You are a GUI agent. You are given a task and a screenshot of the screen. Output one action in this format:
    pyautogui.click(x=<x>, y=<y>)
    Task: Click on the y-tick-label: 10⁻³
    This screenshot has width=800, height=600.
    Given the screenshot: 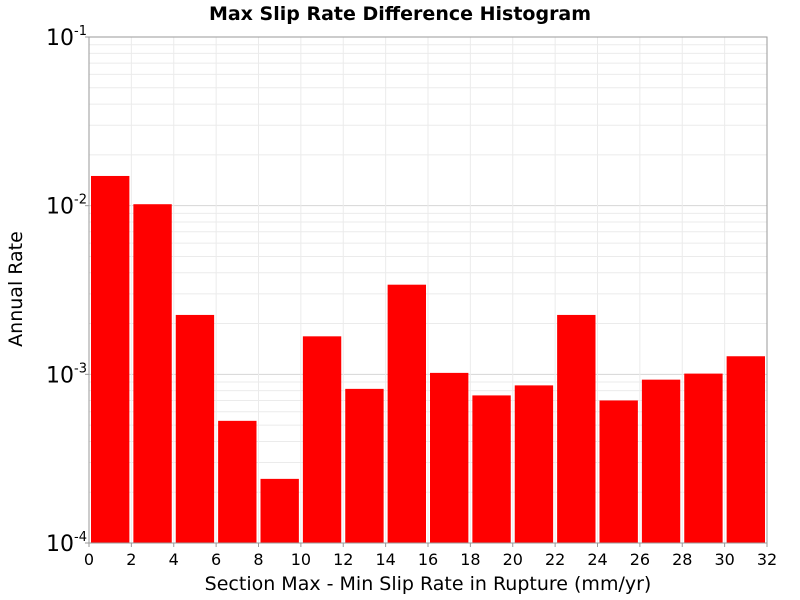 What is the action you would take?
    pyautogui.click(x=66, y=374)
    